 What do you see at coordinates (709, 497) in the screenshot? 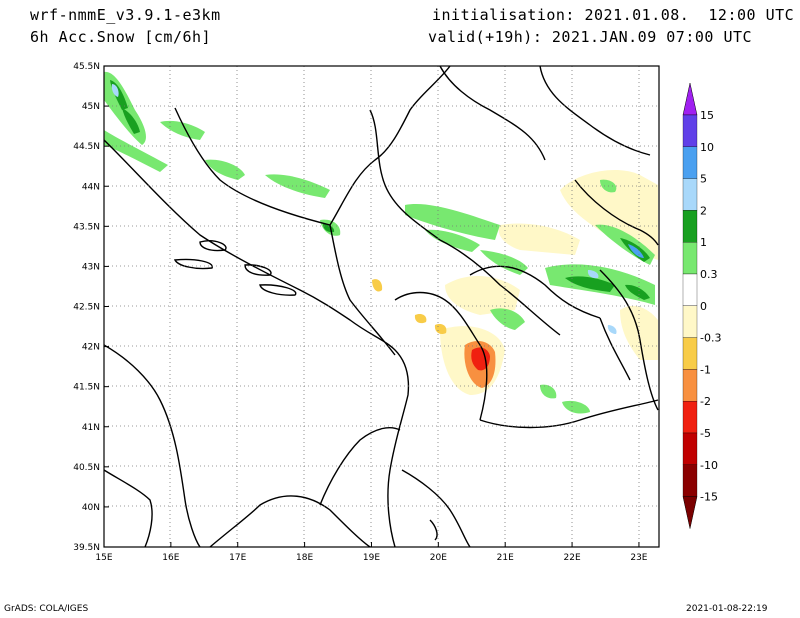
I see `legend-label: -15` at bounding box center [709, 497].